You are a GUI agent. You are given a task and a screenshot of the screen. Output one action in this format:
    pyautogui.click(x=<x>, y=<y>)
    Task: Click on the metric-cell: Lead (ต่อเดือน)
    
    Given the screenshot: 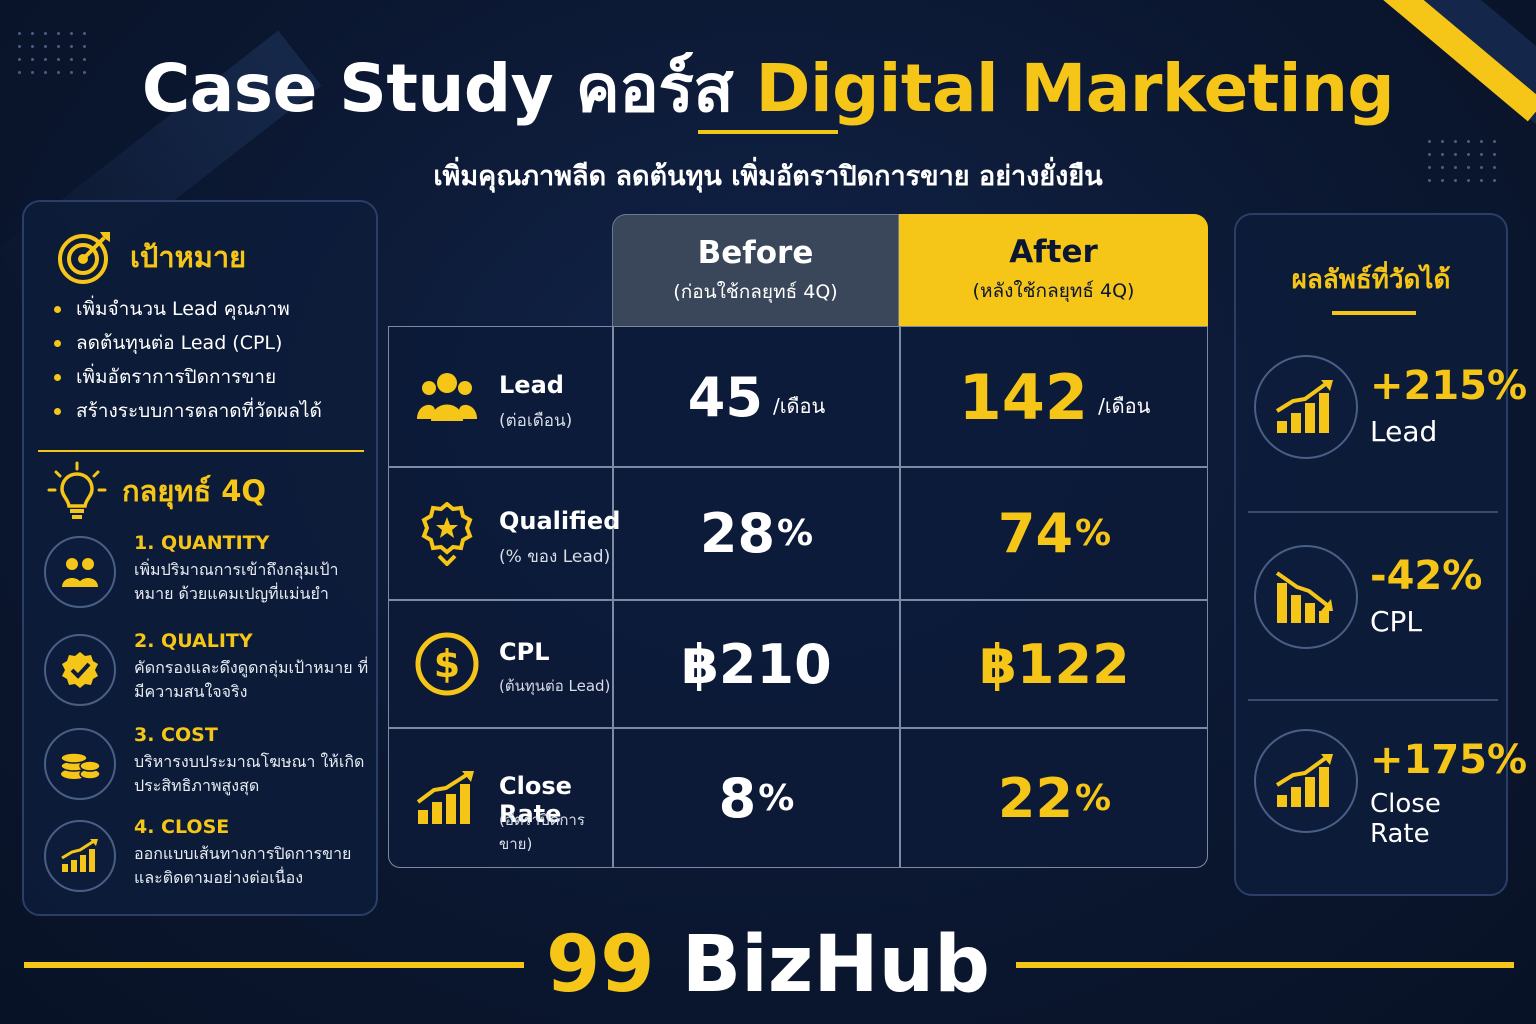 What is the action you would take?
    pyautogui.click(x=501, y=397)
    